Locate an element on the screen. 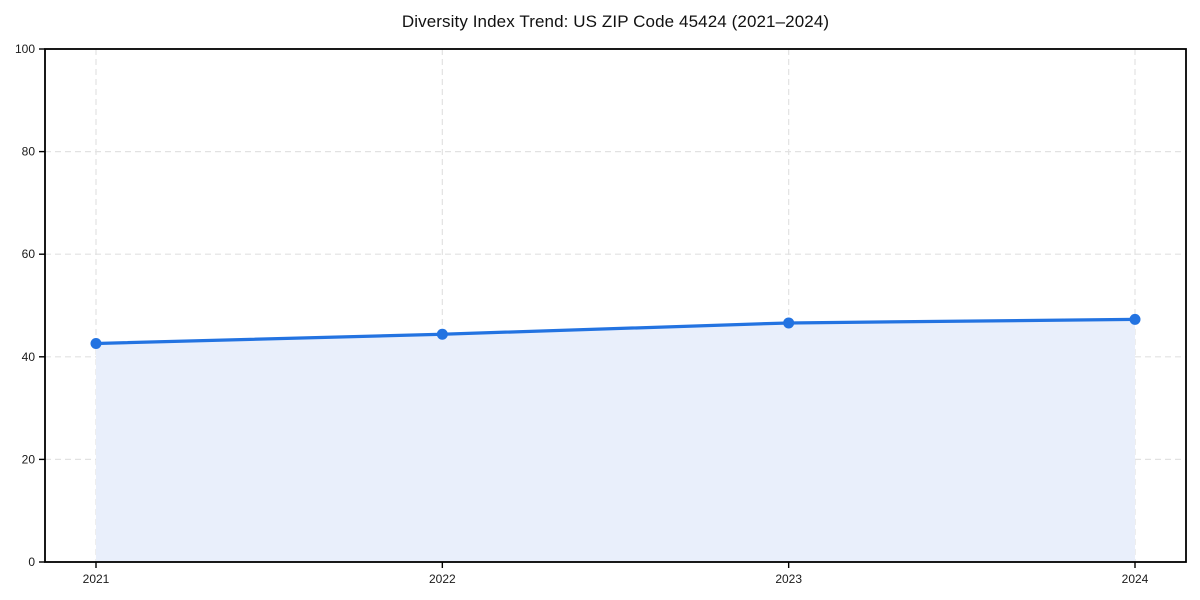  y-tick-label: 60 is located at coordinates (29, 254).